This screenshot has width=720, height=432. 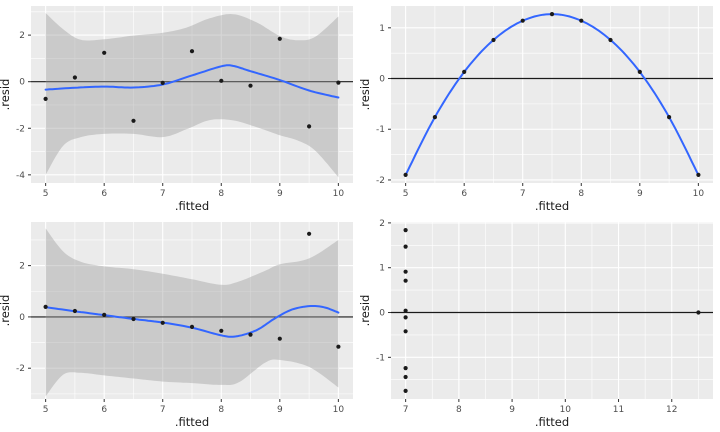 I want to click on x-tick-label: 12, so click(x=671, y=410).